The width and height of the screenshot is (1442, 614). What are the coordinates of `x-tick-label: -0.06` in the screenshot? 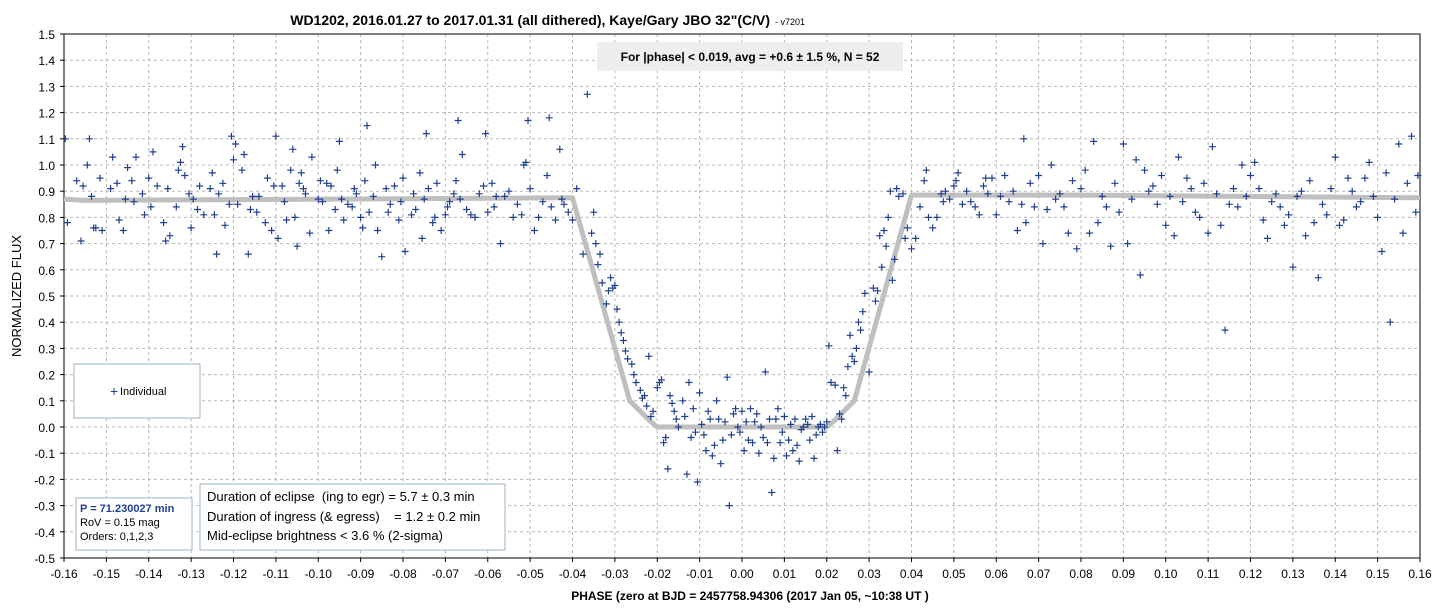 It's located at (488, 574).